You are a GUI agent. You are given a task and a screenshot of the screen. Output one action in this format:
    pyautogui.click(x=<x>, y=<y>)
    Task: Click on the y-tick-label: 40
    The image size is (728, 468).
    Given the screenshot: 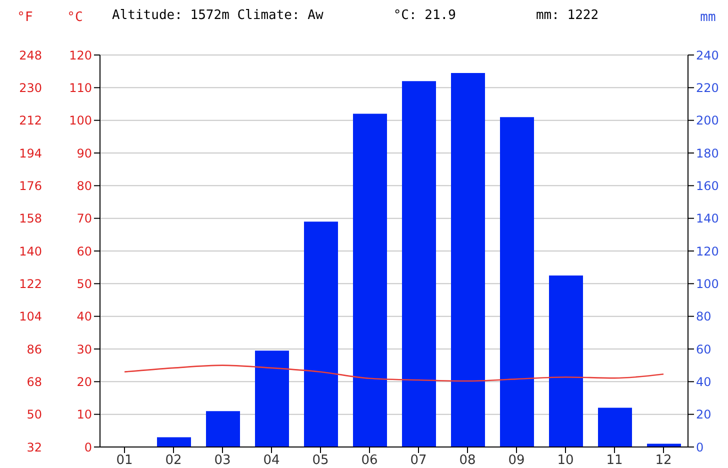 What is the action you would take?
    pyautogui.click(x=84, y=317)
    